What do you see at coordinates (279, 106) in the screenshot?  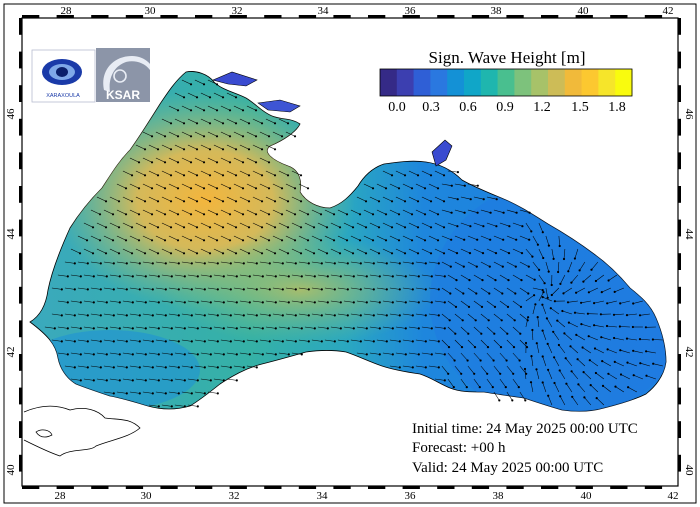 I see `north-lagoon` at bounding box center [279, 106].